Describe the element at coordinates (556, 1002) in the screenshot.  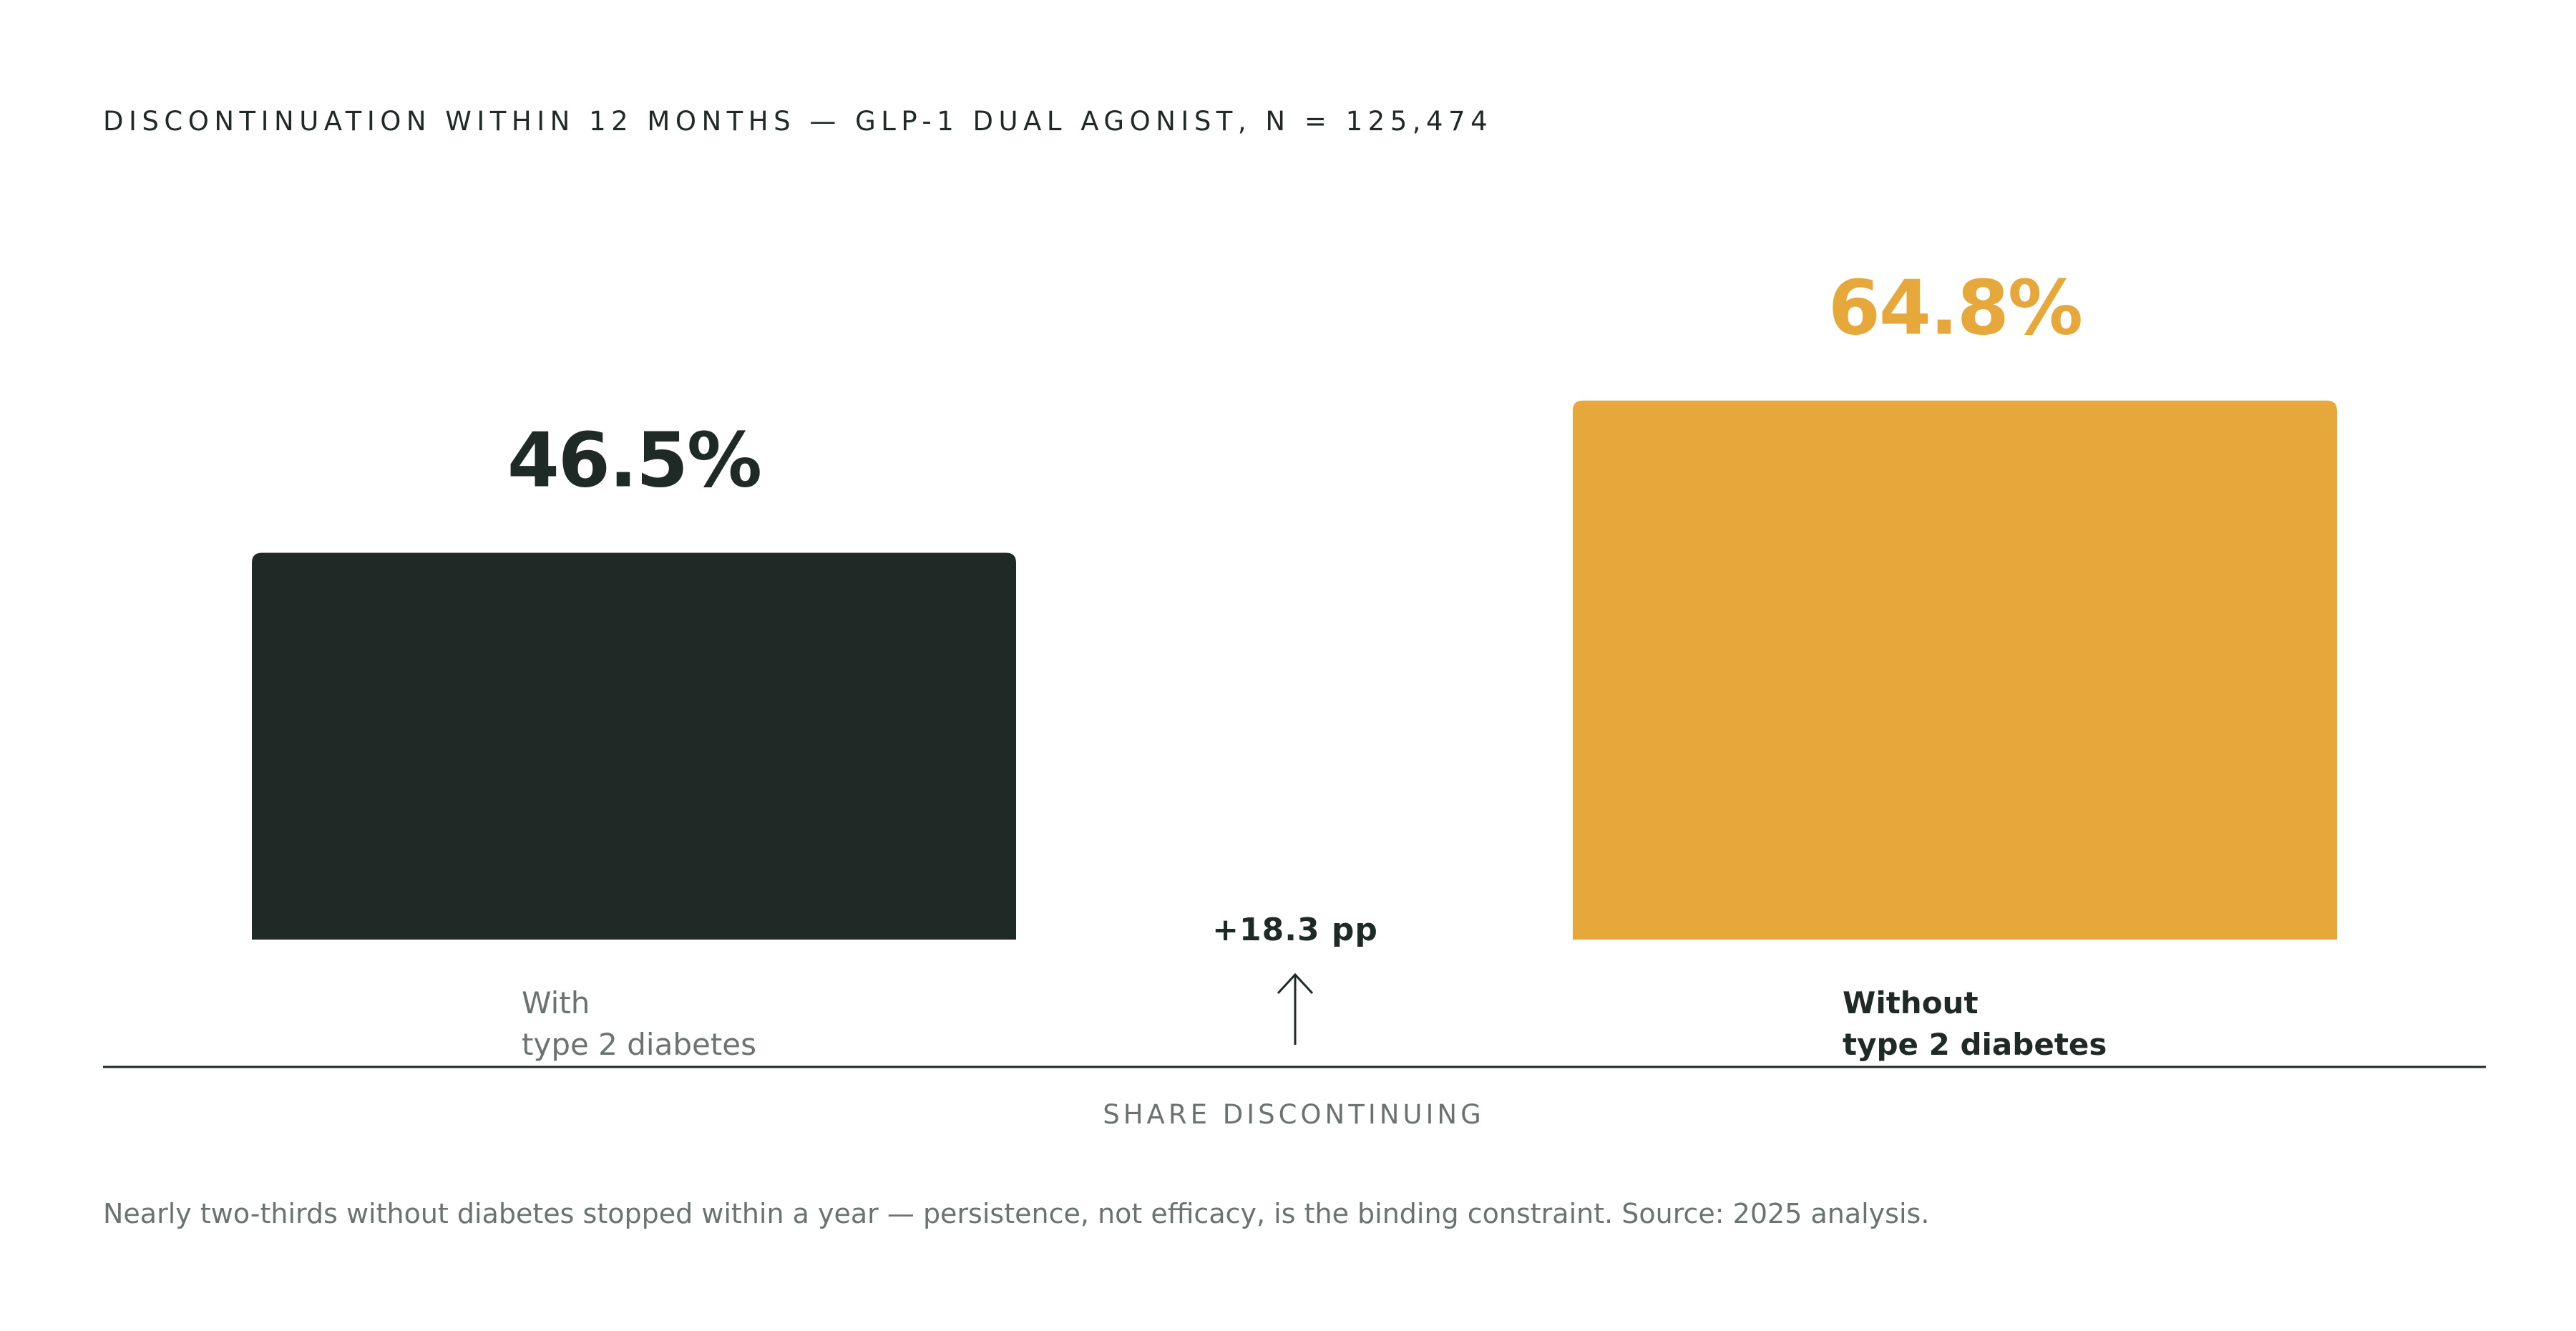
I see `category-label-with-line1: With` at that location.